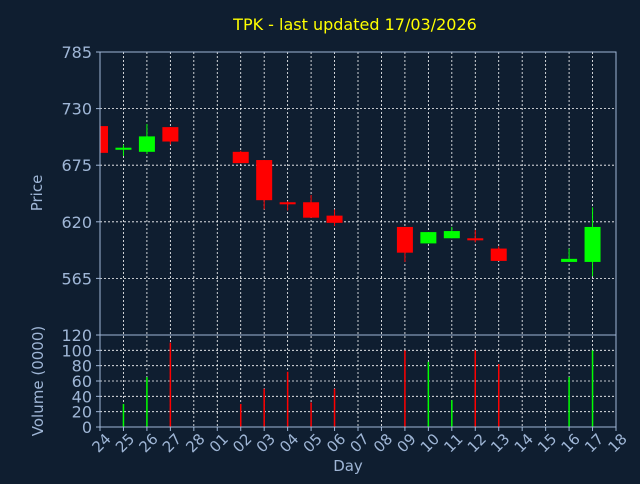 Image resolution: width=640 pixels, height=484 pixels. What do you see at coordinates (618, 443) in the screenshot?
I see `day-tick-label: 18` at bounding box center [618, 443].